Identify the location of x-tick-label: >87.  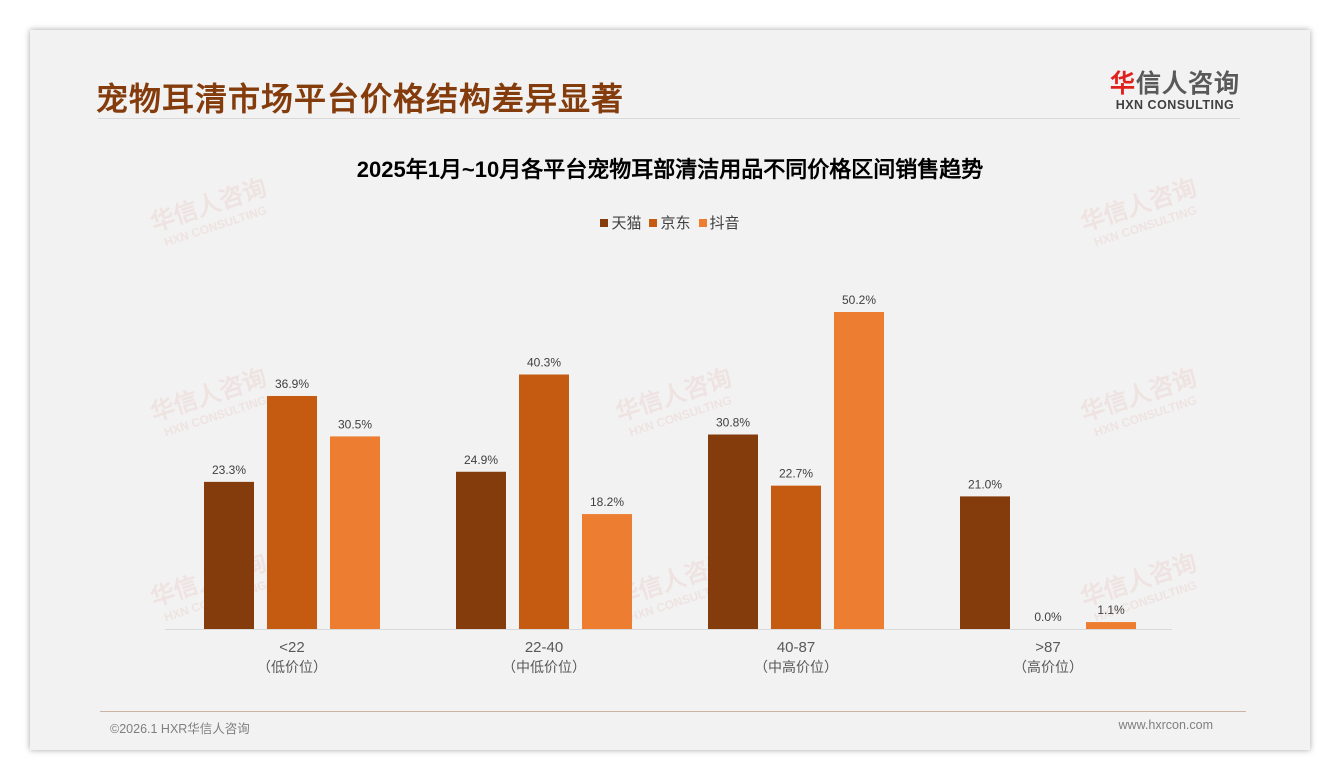
(1047, 647).